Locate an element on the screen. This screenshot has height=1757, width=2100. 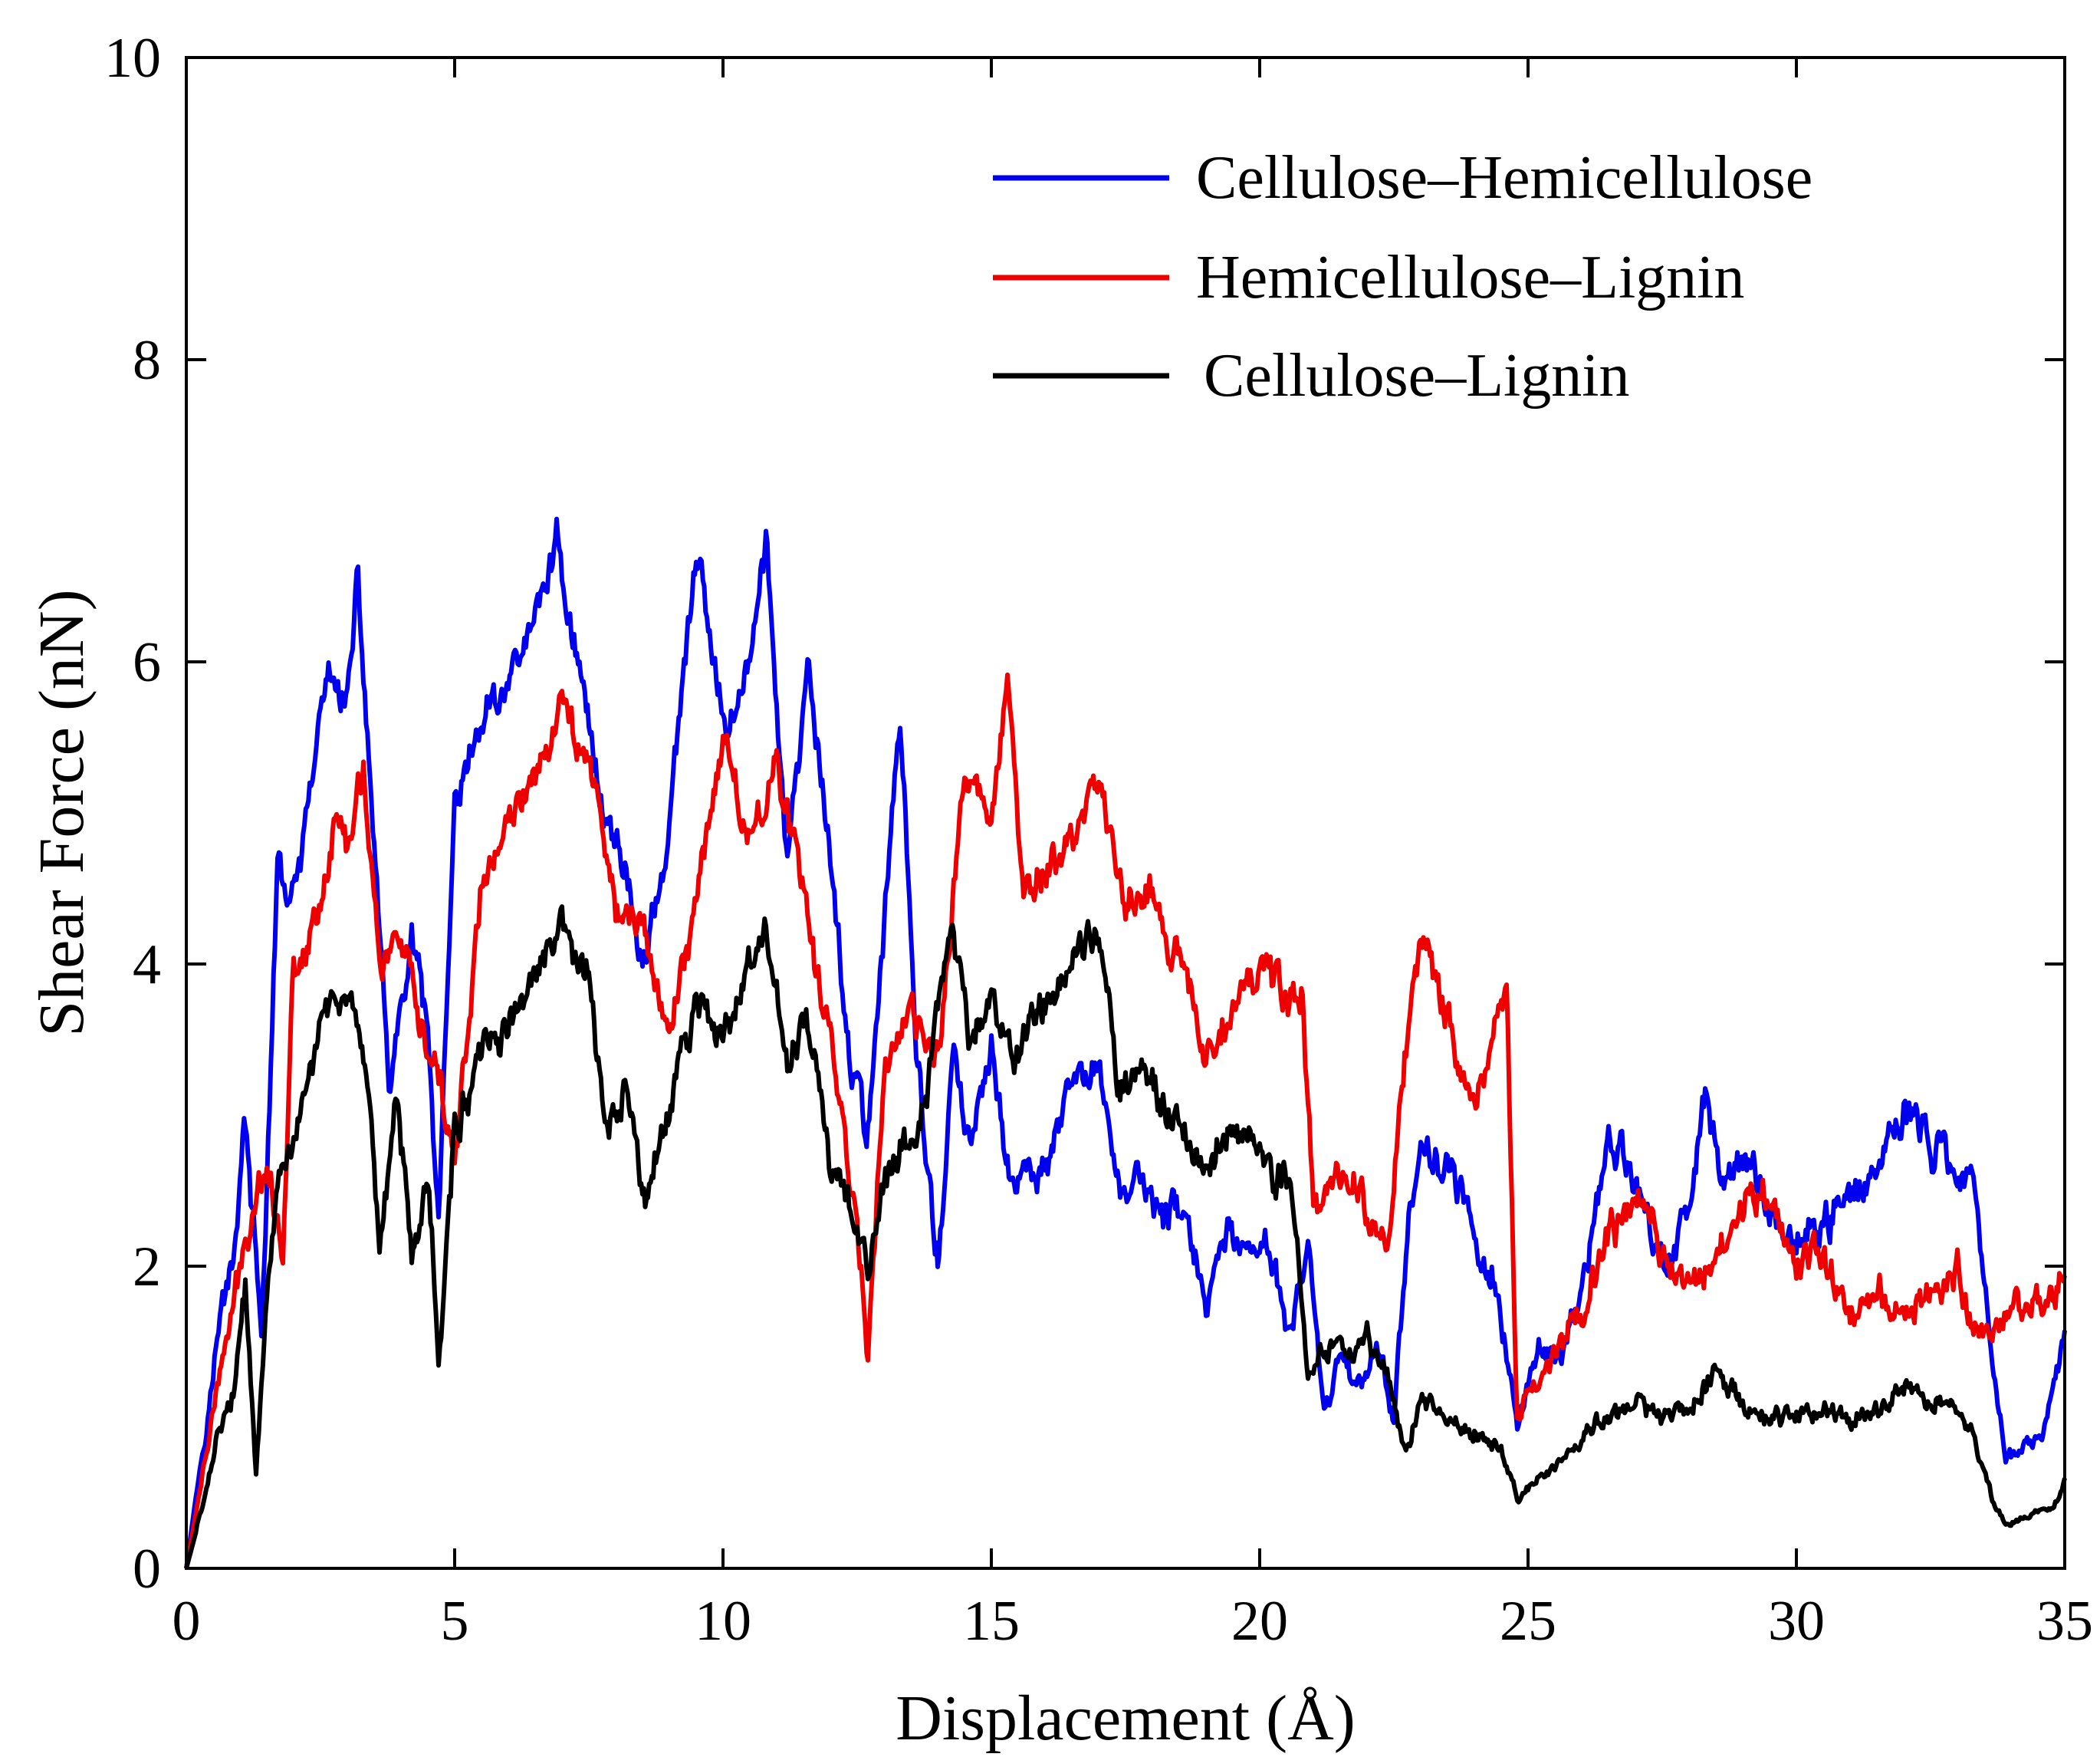
x-tick-label-35: 35 is located at coordinates (2064, 1621).